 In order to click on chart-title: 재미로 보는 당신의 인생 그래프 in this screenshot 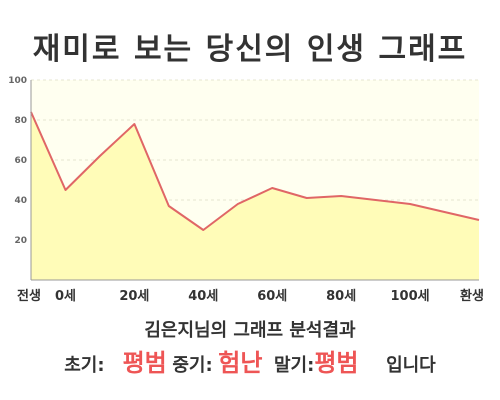, I will do `click(250, 49)`.